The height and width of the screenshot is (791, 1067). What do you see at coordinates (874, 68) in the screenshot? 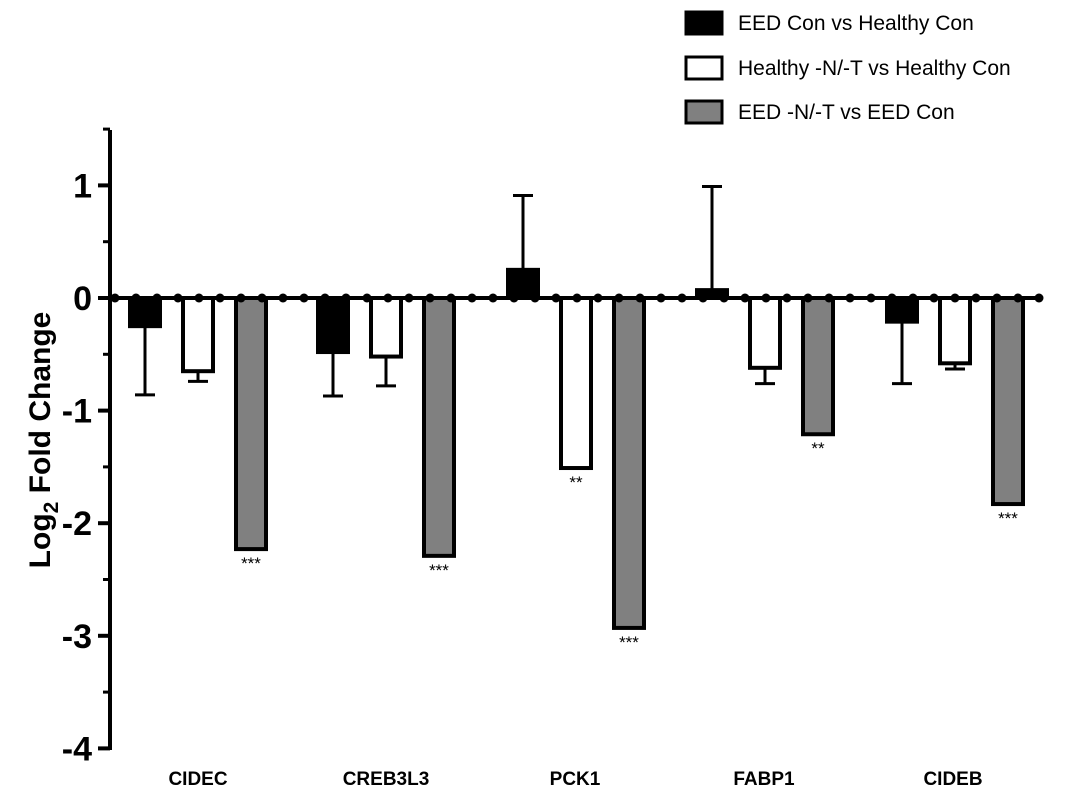
I see `legend-label: Healthy -N/-T vs Healthy Con` at bounding box center [874, 68].